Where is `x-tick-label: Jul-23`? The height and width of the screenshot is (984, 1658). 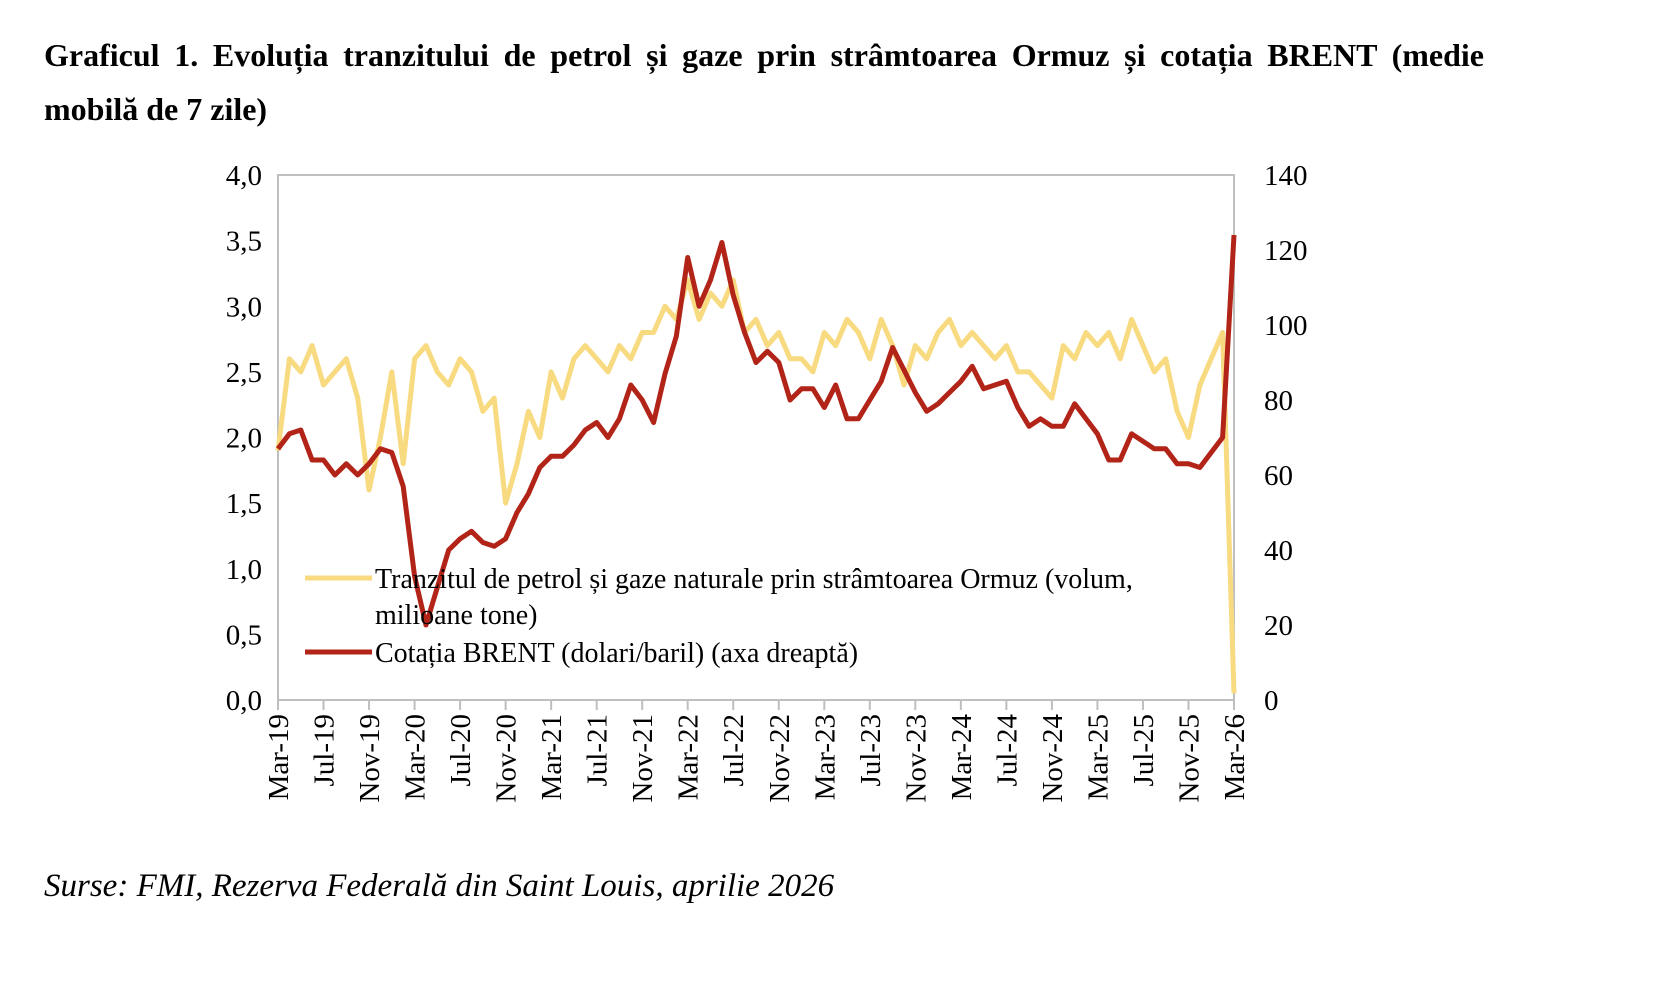 x-tick-label: Jul-23 is located at coordinates (871, 750).